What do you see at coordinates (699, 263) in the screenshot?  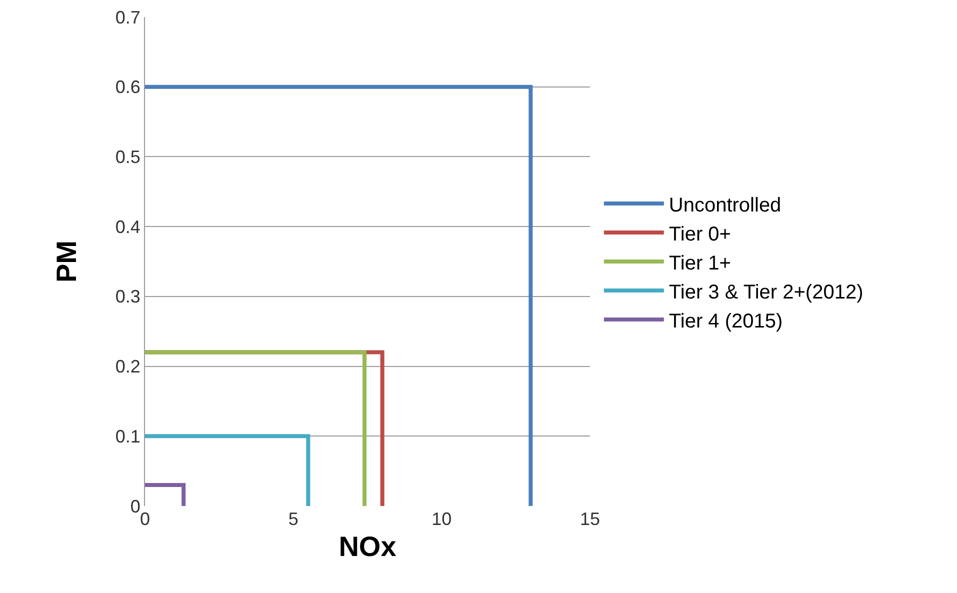 I see `legend-label: Tier 1+` at bounding box center [699, 263].